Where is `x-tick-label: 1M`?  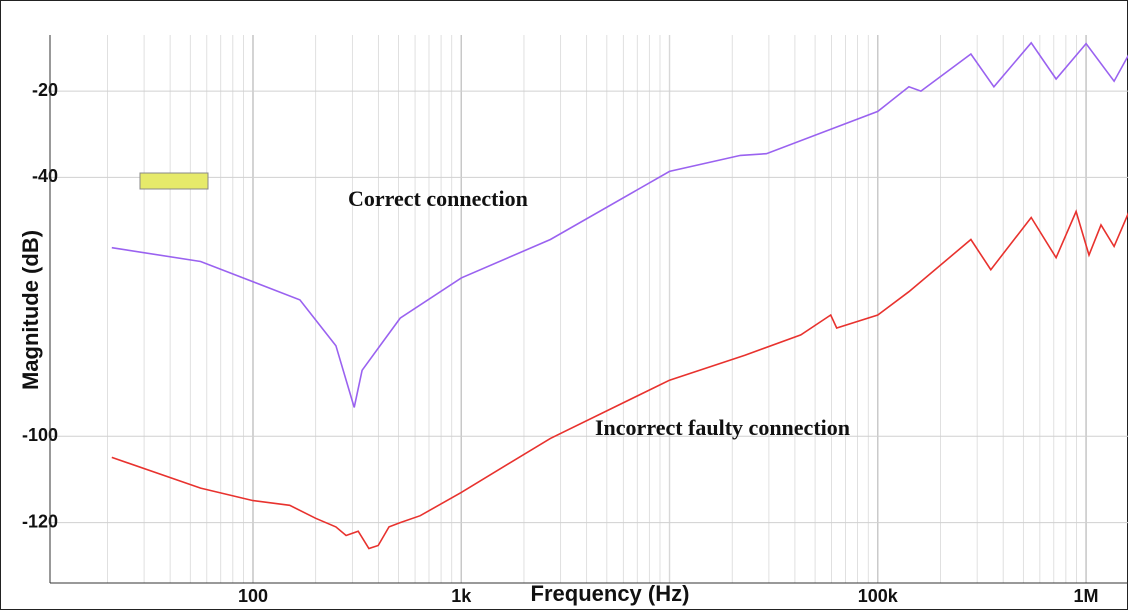
x-tick-label: 1M is located at coordinates (1086, 596).